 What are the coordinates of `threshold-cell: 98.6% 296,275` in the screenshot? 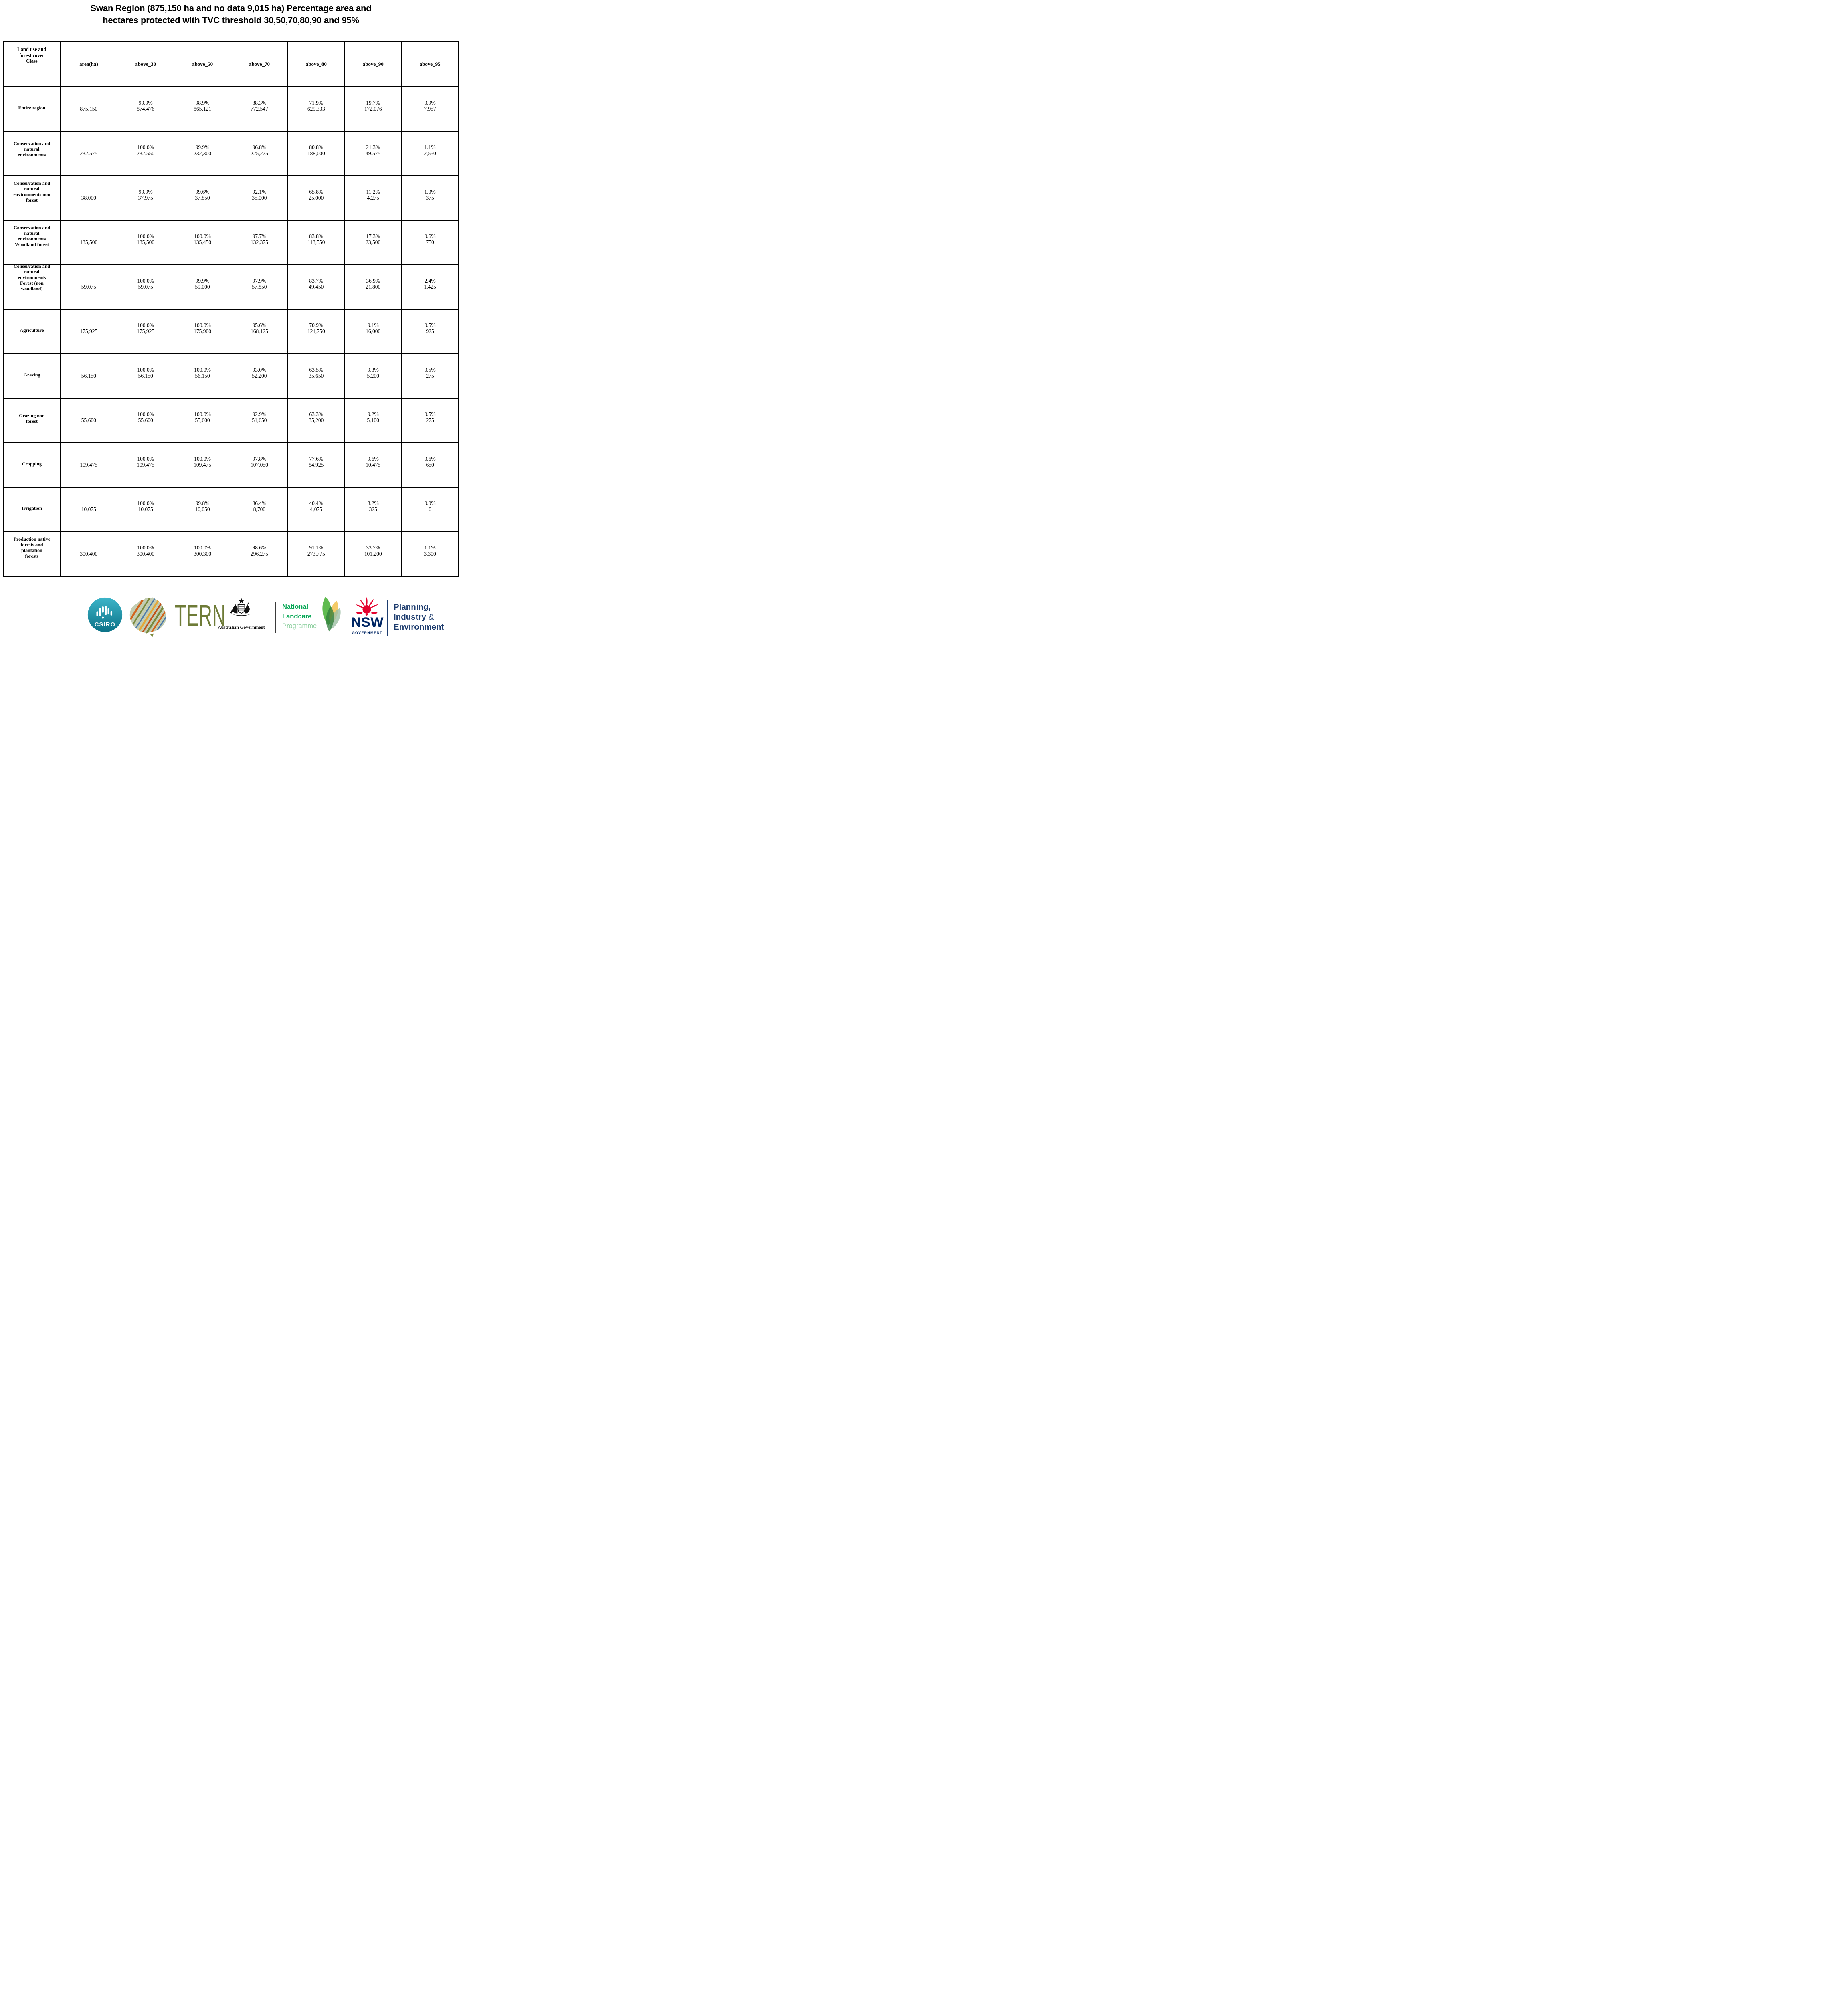 It's located at (259, 554).